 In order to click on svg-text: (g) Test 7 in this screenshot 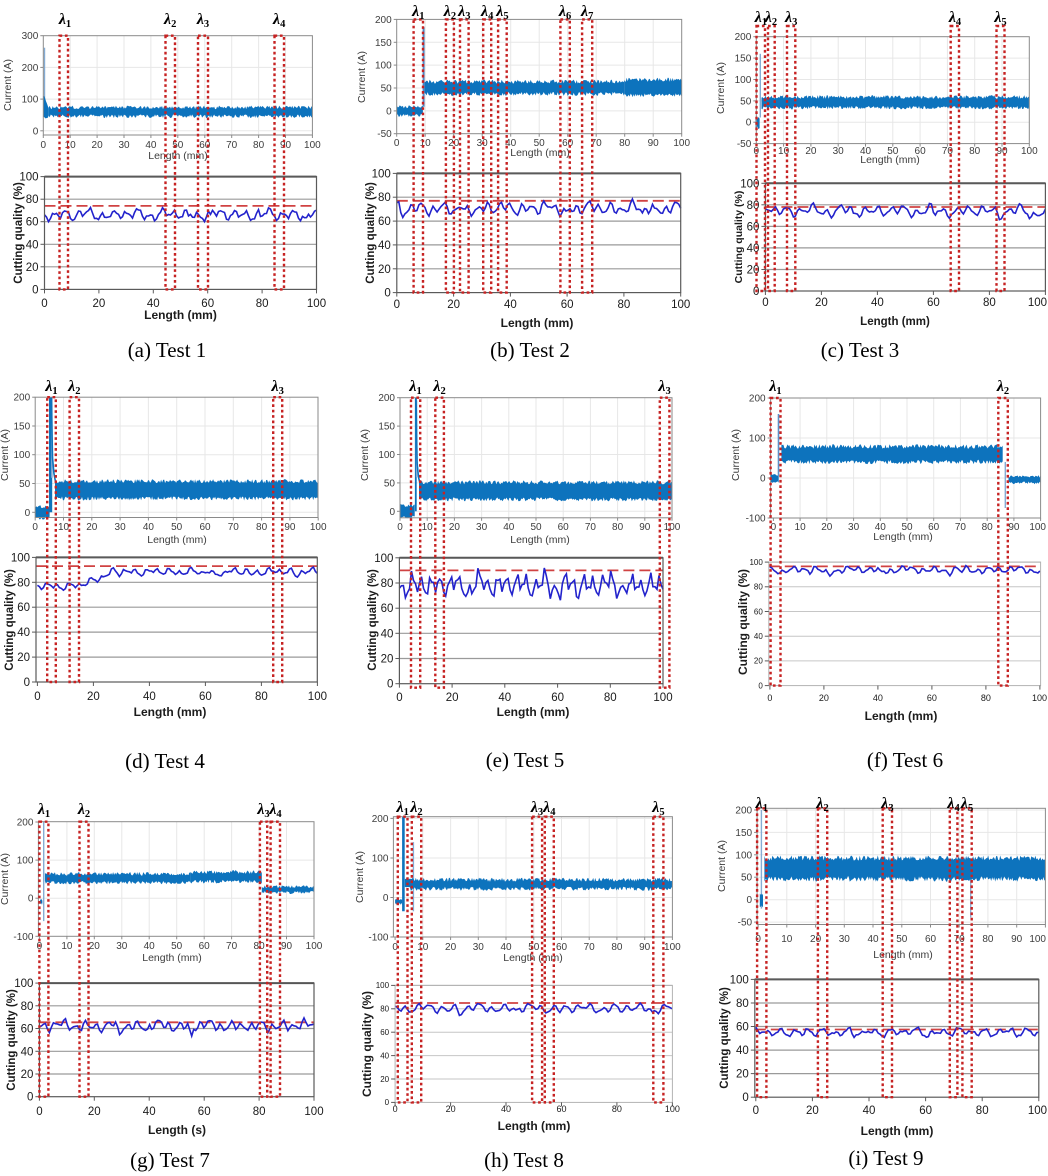, I will do `click(170, 1160)`.